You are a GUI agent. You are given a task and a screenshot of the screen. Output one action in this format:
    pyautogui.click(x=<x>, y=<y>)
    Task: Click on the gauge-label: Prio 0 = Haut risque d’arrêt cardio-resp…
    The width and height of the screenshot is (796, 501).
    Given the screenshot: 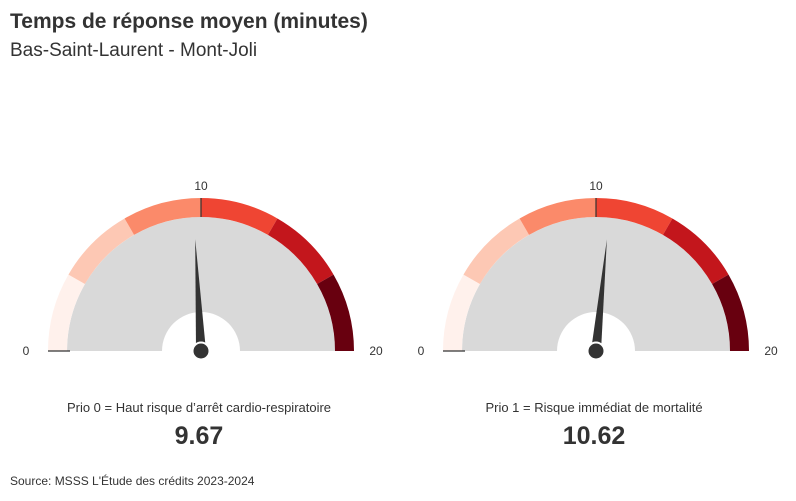 What is the action you would take?
    pyautogui.click(x=199, y=407)
    